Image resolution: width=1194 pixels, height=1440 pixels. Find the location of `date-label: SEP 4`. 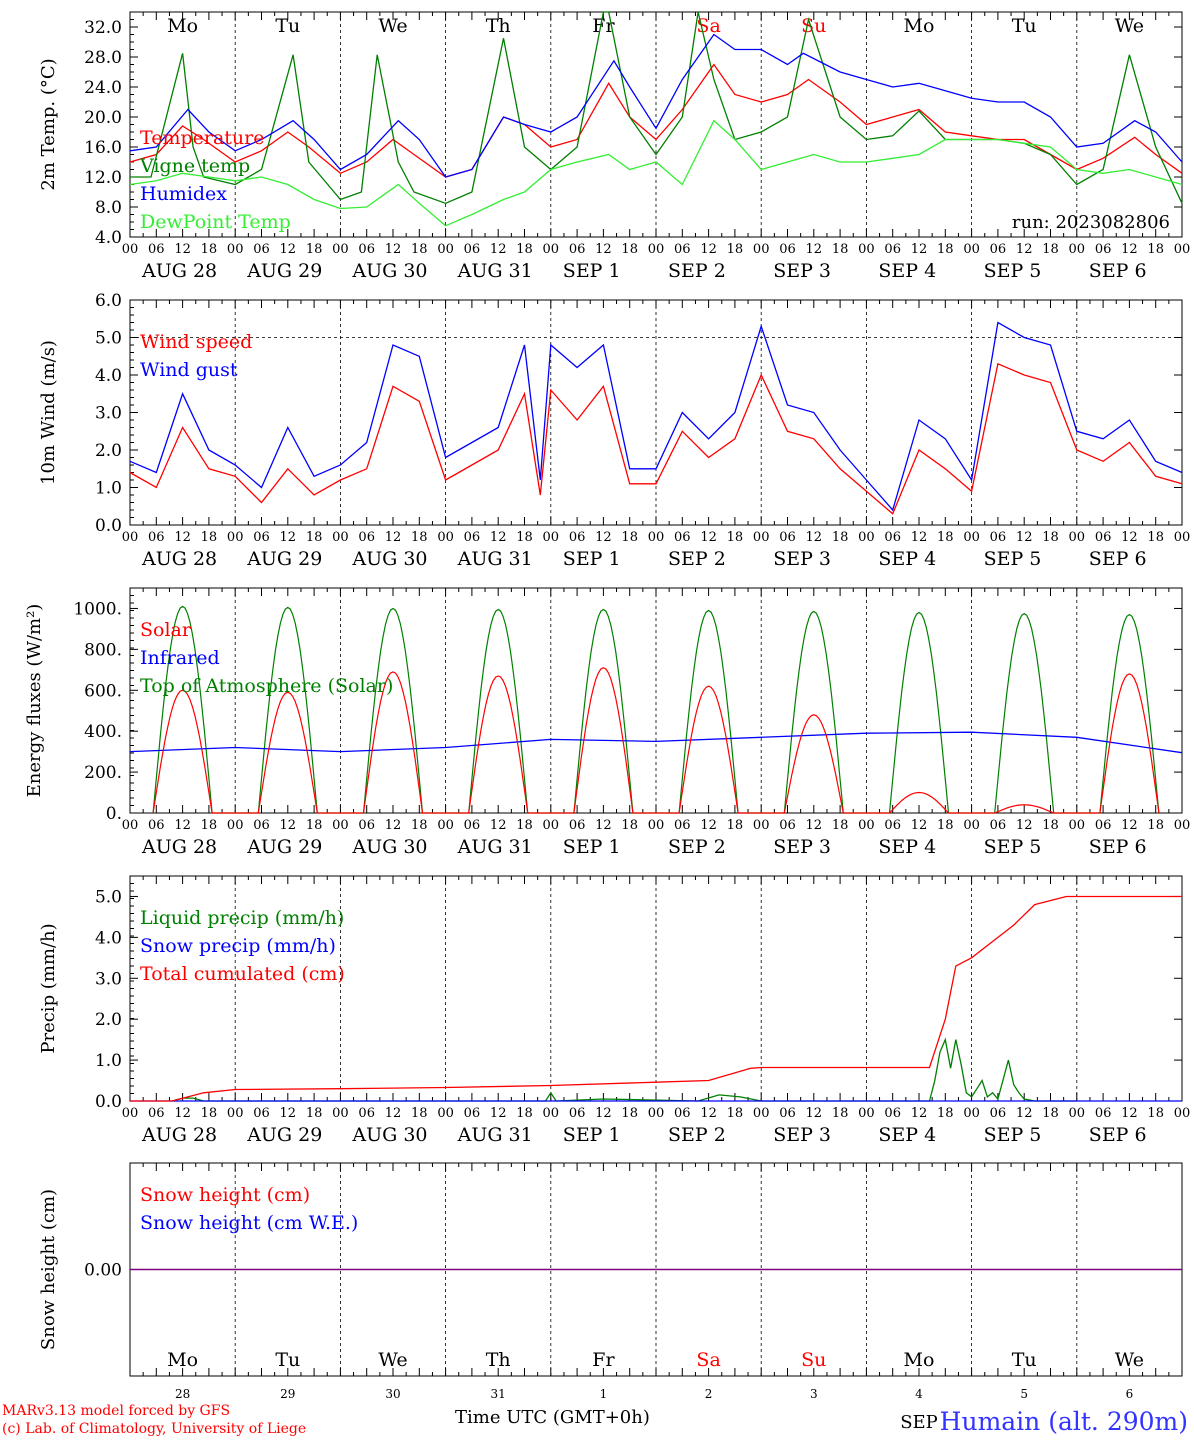

date-label: SEP 4 is located at coordinates (907, 847).